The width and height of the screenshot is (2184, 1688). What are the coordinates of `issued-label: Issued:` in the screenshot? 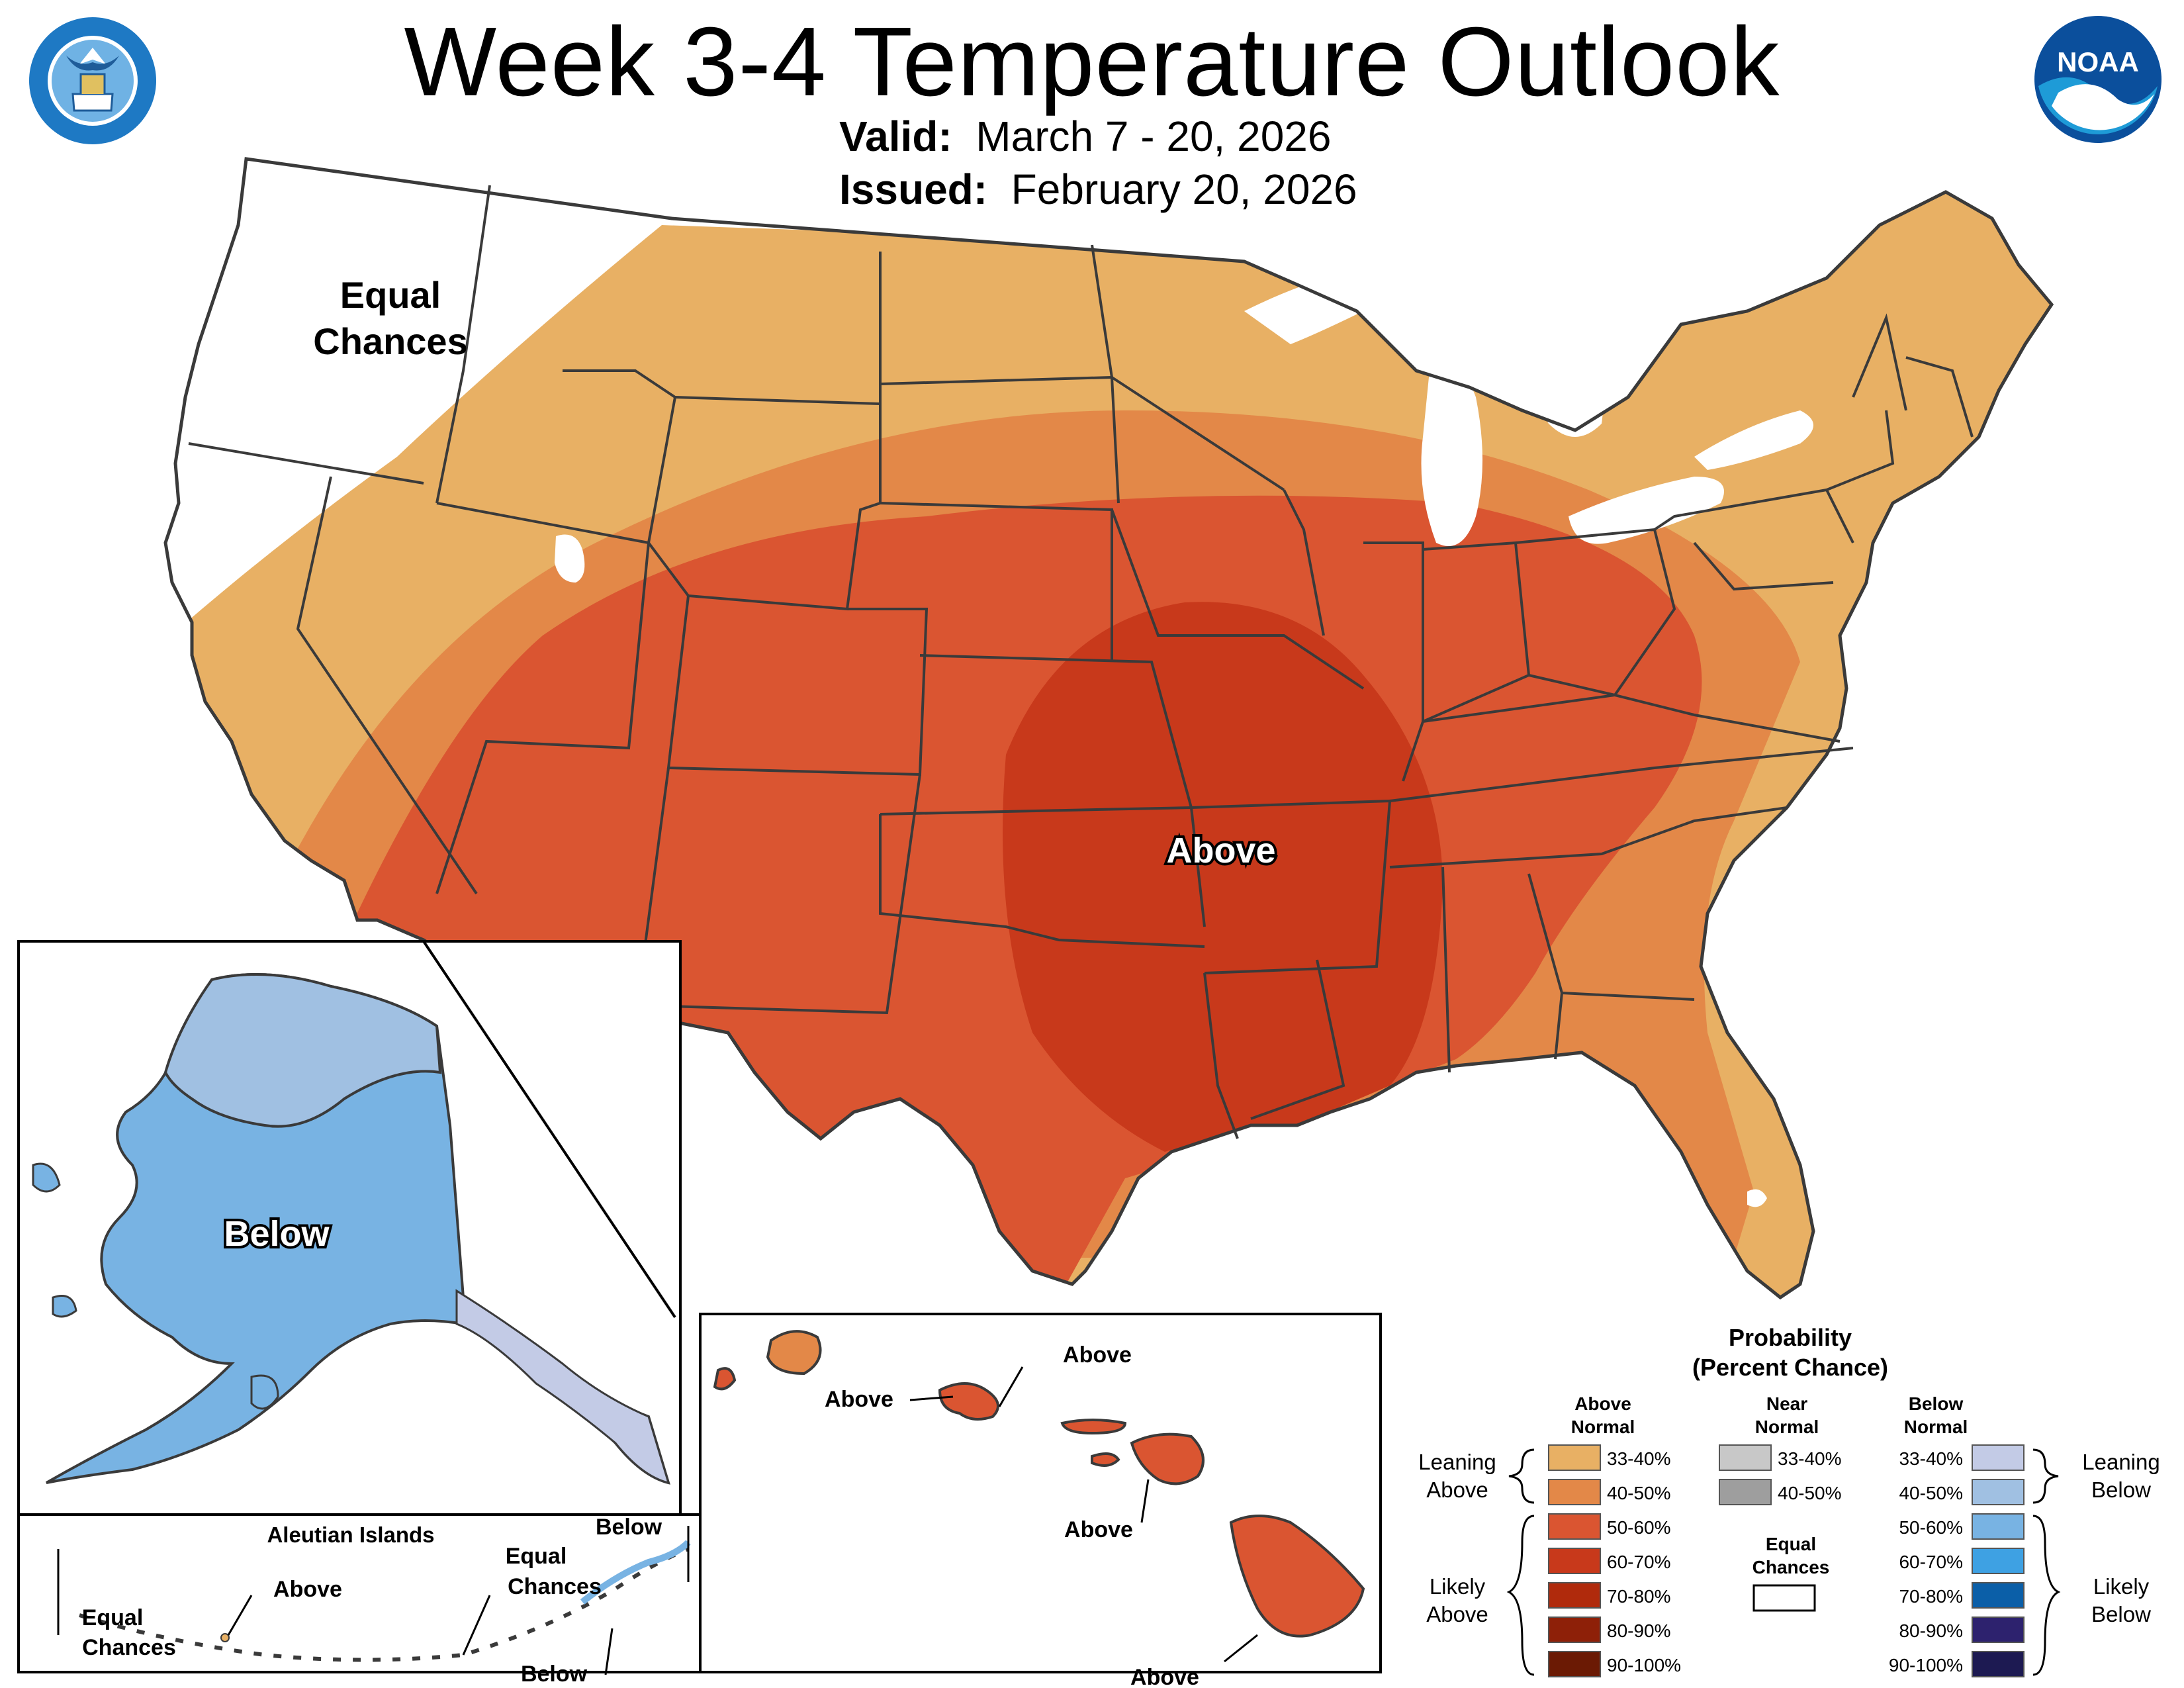 It's located at (913, 189).